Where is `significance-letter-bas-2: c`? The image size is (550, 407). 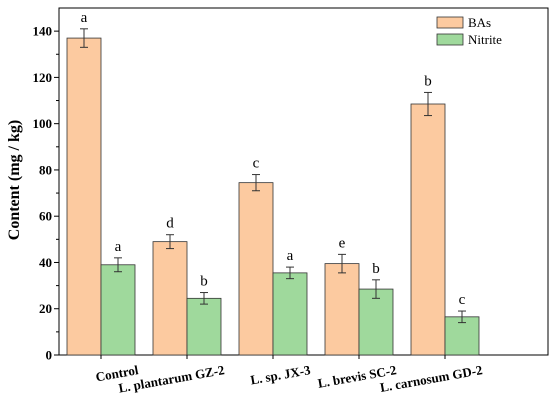 significance-letter-bas-2: c is located at coordinates (256, 164).